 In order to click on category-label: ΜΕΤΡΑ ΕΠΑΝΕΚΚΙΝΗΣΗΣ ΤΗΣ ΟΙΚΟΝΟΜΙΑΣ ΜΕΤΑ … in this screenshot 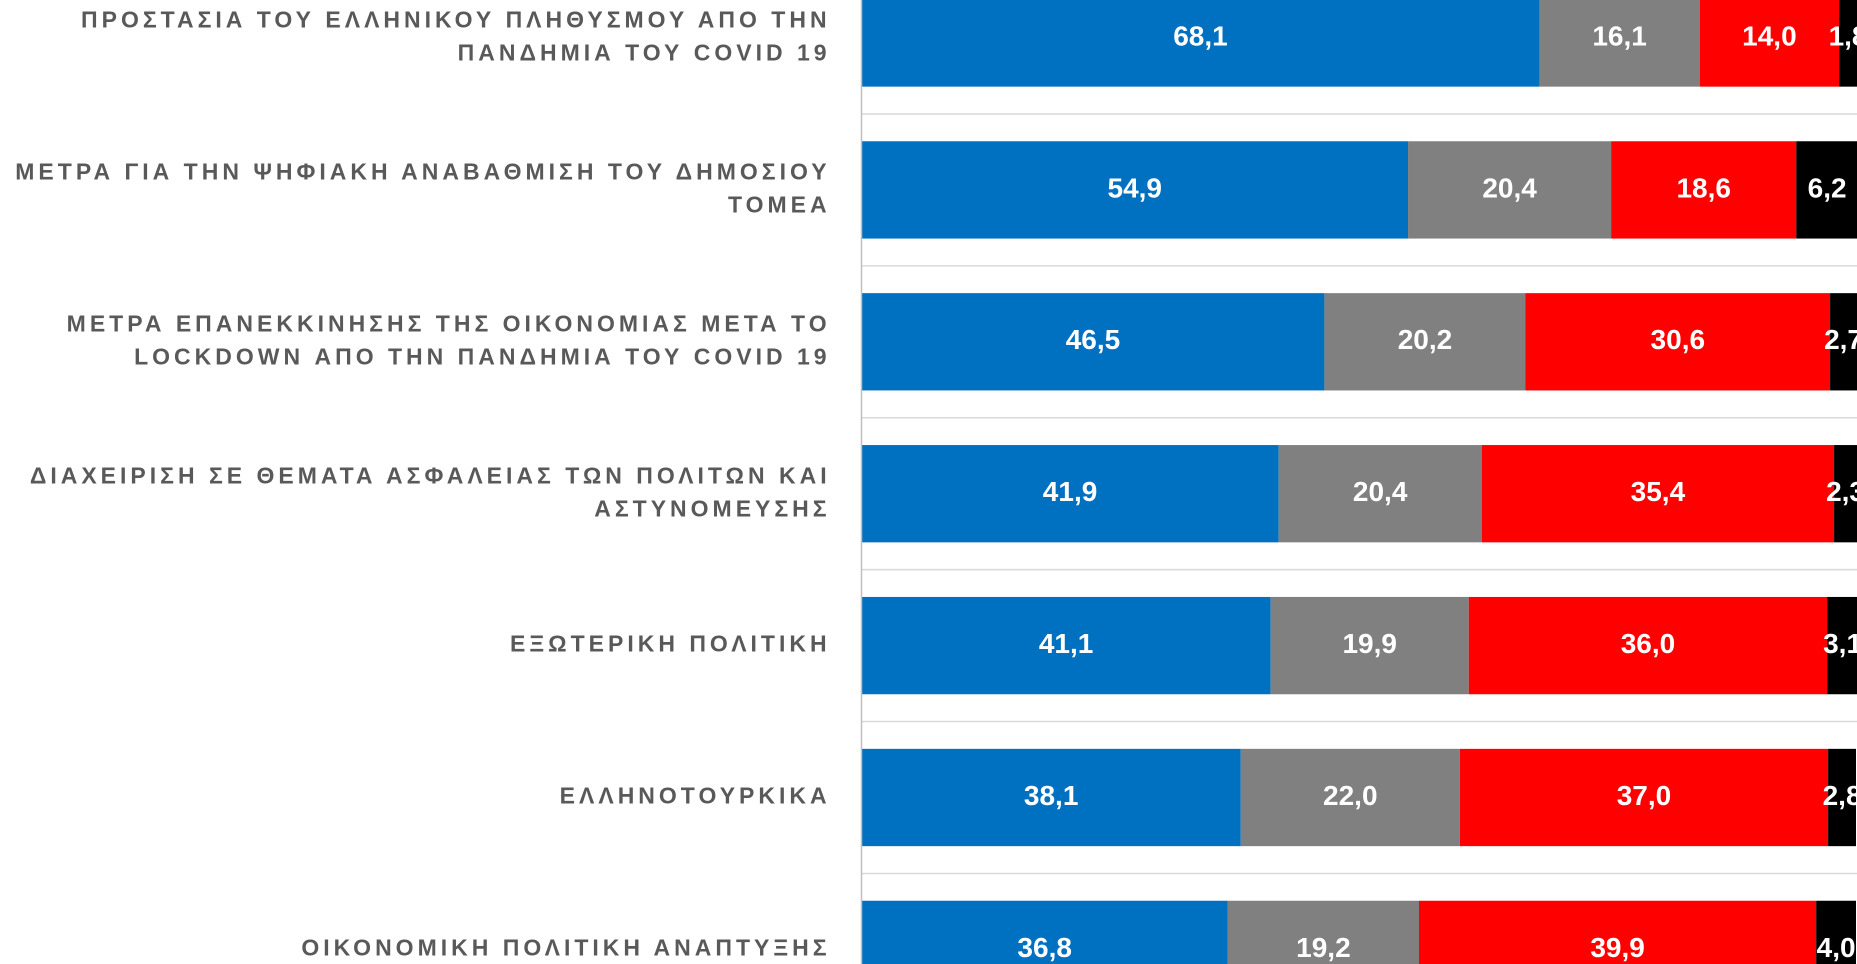, I will do `click(449, 323)`.